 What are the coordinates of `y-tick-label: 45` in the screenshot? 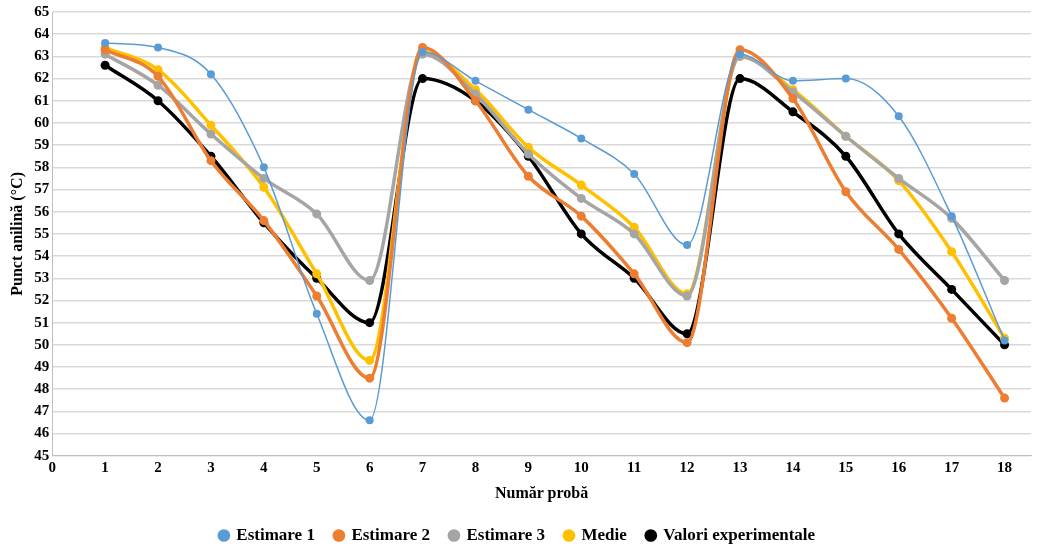 It's located at (42, 454).